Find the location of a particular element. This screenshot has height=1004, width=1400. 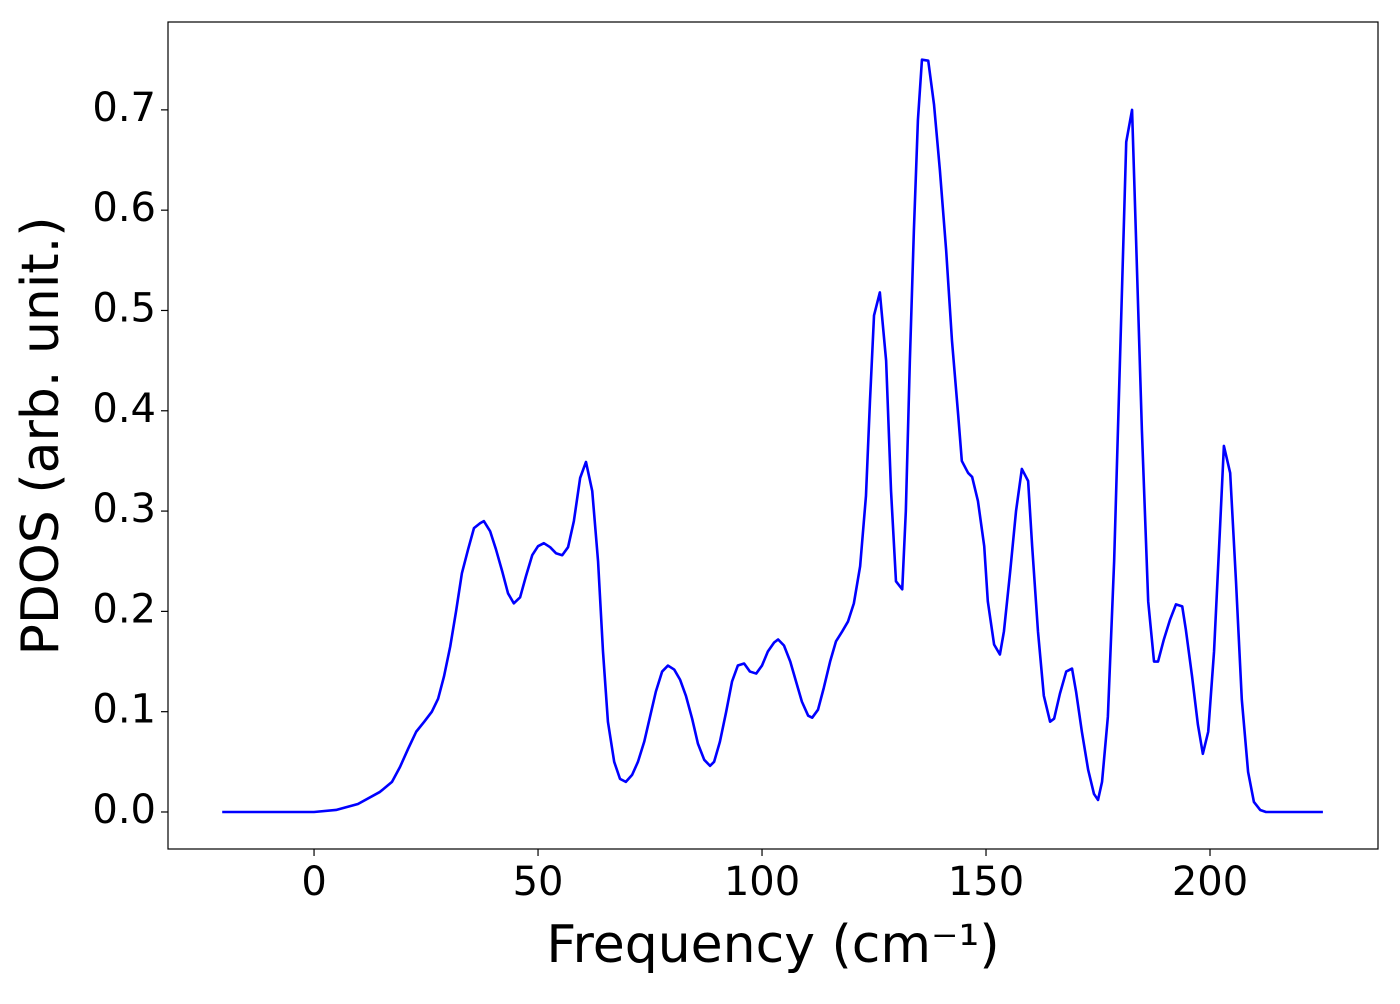

y-axis-label: PDOS (arb. unit.) is located at coordinates (41, 435).